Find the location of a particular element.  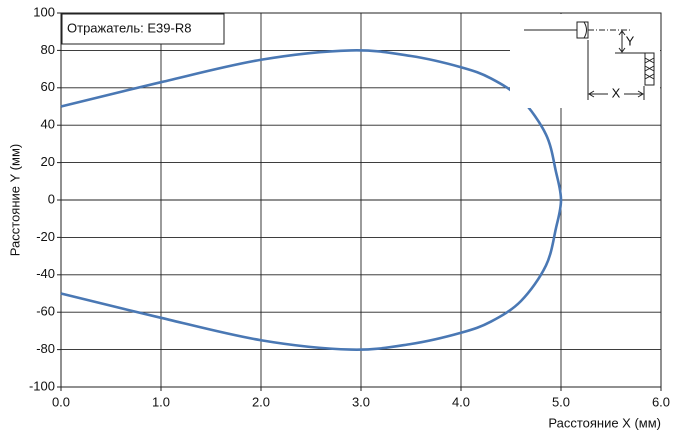

x-tick-label: 4.0 is located at coordinates (461, 401).